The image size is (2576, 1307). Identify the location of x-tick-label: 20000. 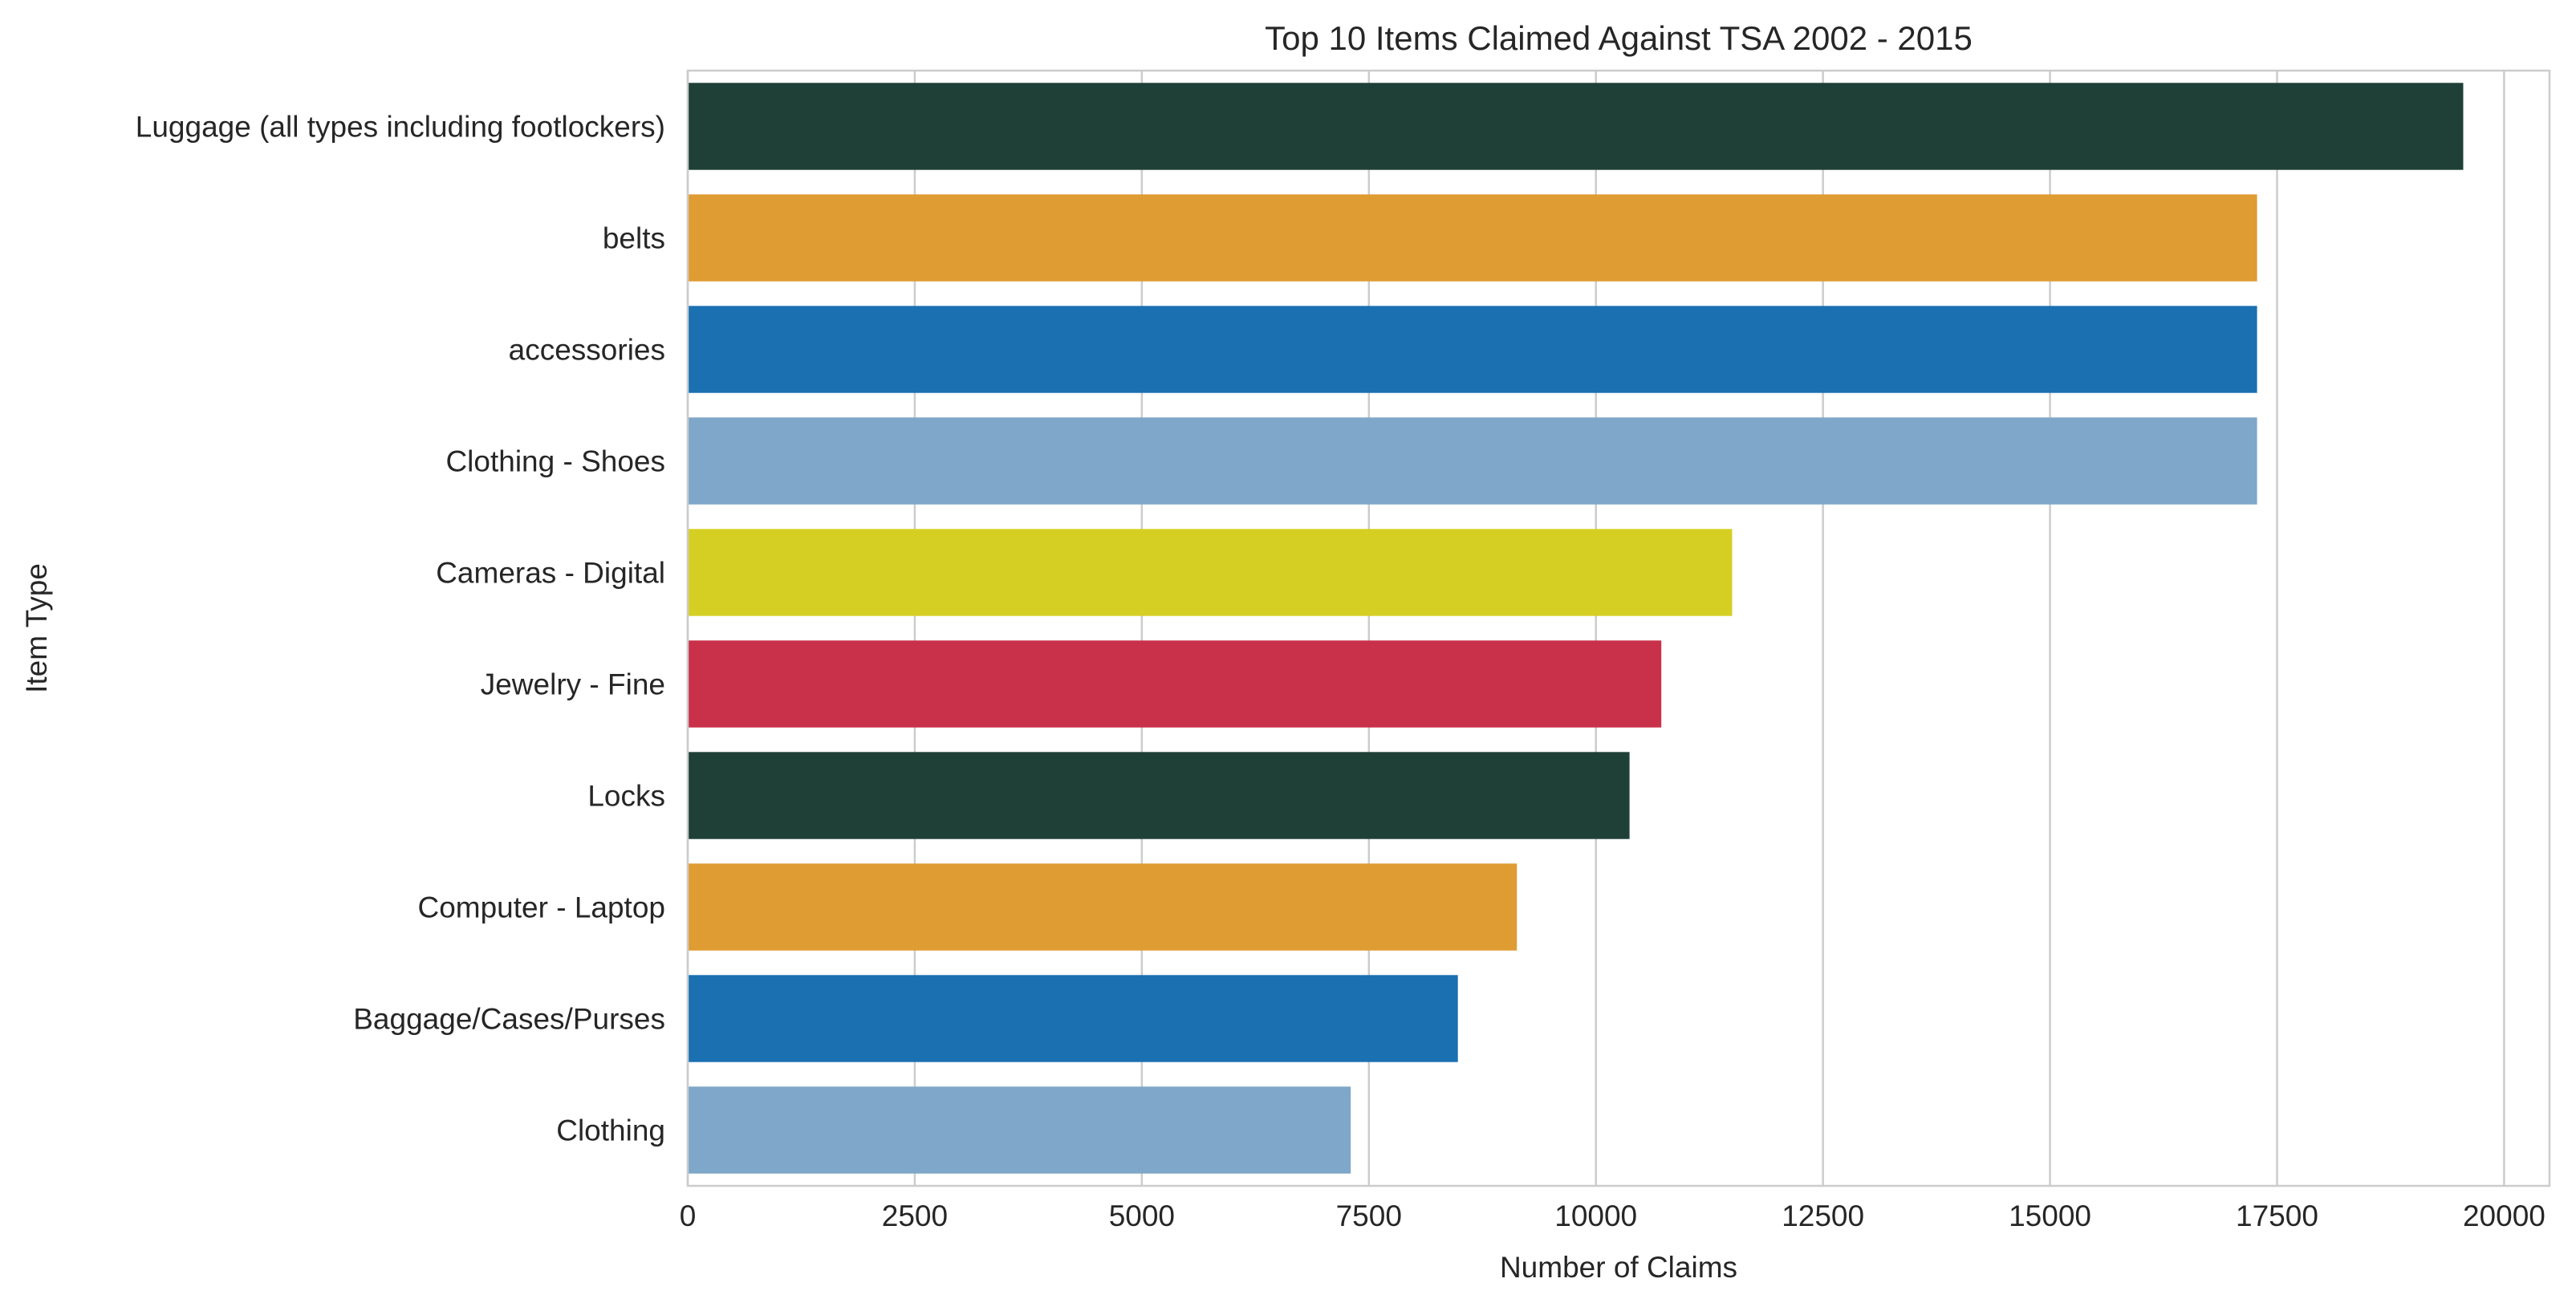
(2504, 1215).